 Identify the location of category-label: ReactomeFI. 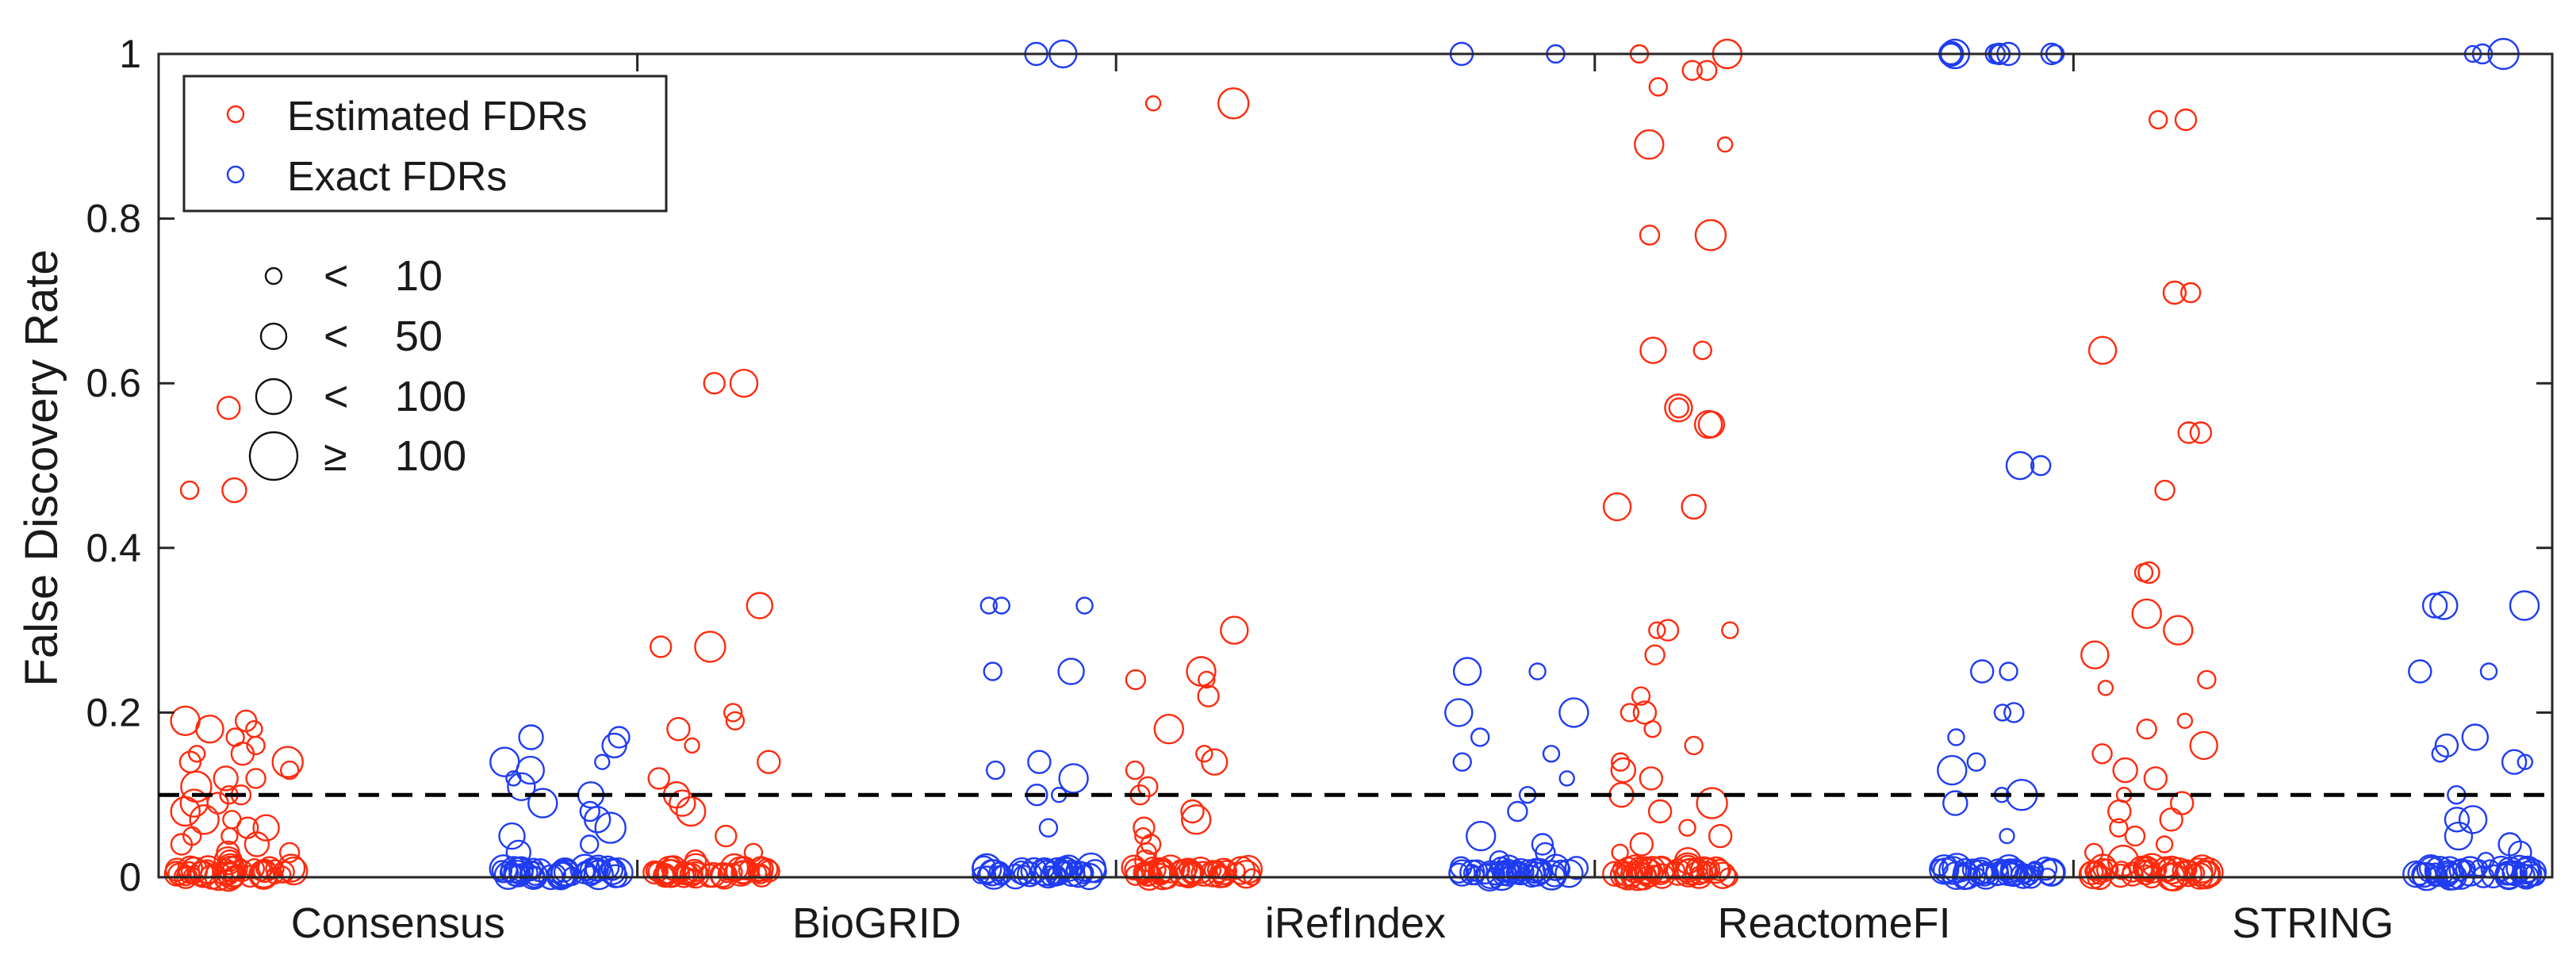
(1835, 923).